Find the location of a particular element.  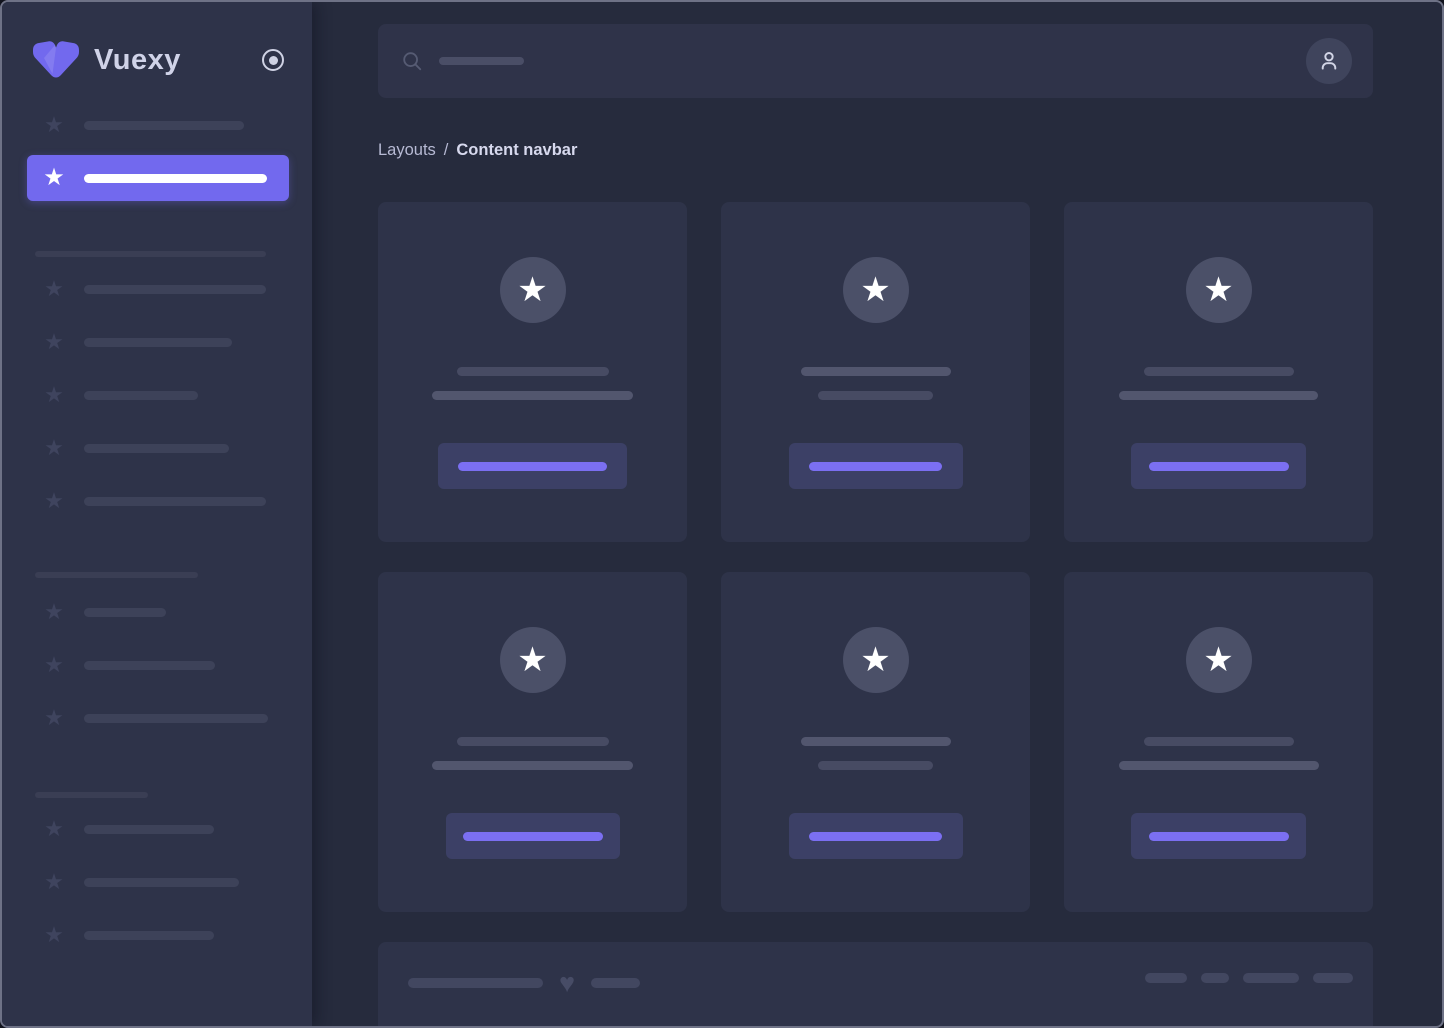

brand-name: Vuexy is located at coordinates (137, 59).